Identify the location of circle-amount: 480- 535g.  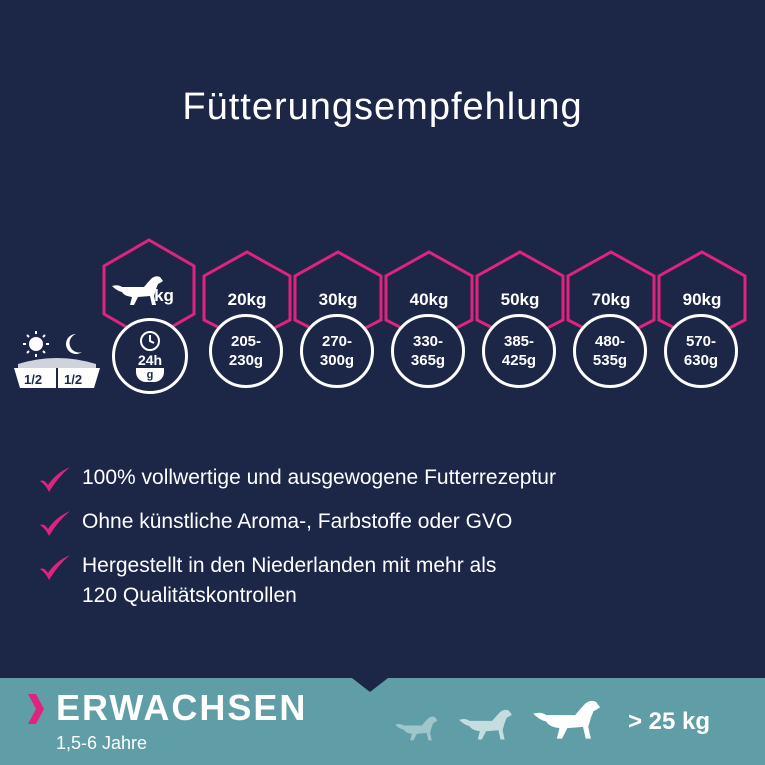
(610, 351).